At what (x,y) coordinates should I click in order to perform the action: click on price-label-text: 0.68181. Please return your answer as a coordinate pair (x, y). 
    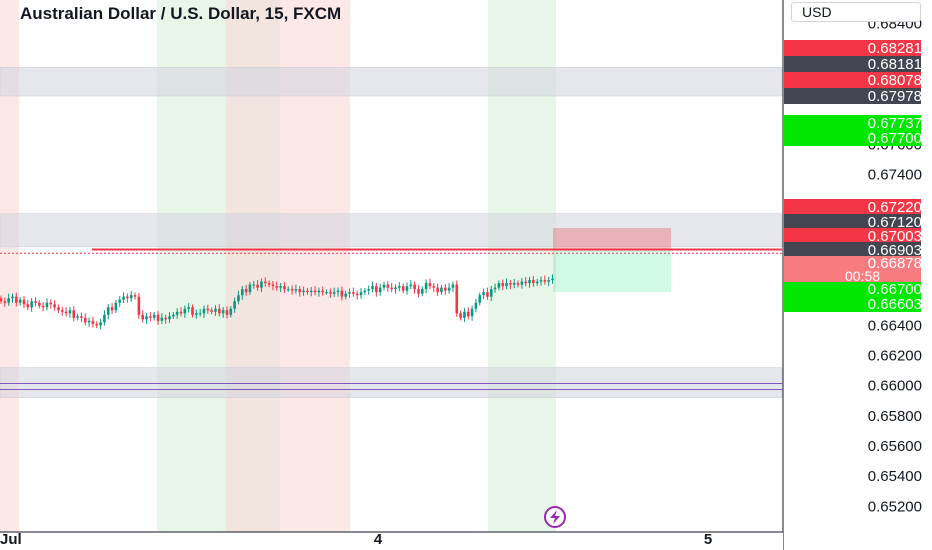
    Looking at the image, I should click on (895, 64).